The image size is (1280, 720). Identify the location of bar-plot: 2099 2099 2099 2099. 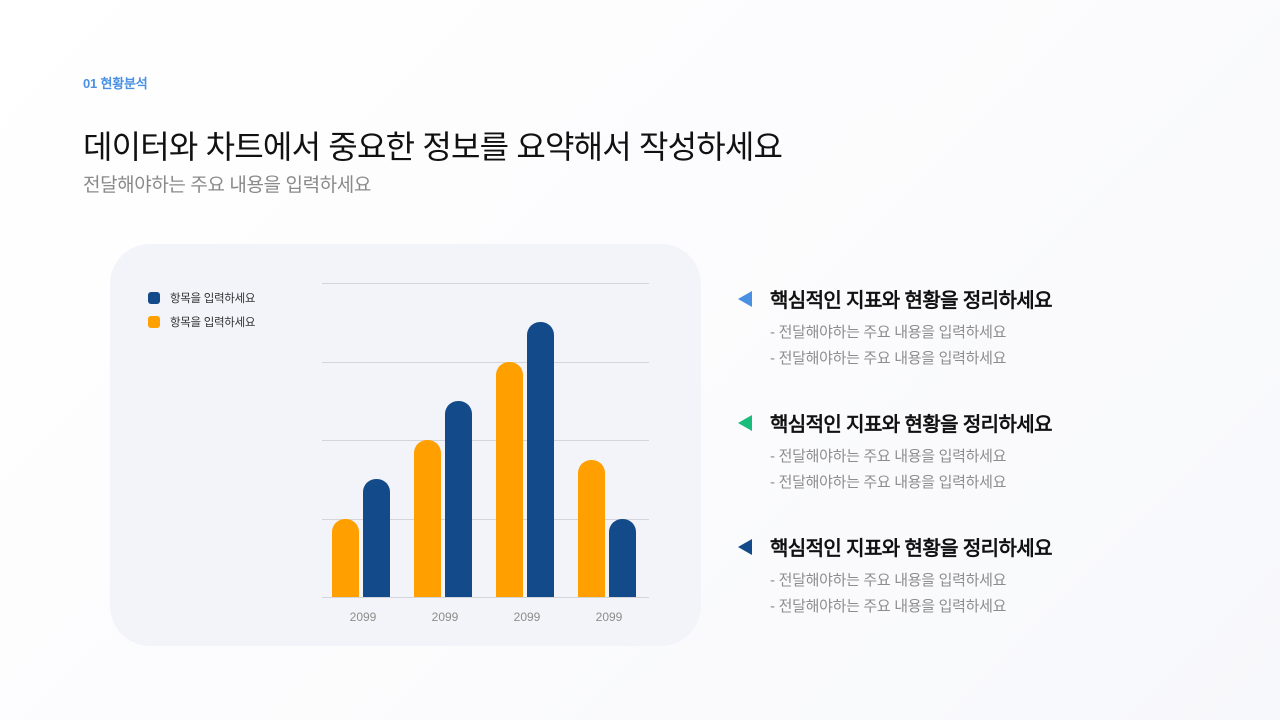
(486, 453).